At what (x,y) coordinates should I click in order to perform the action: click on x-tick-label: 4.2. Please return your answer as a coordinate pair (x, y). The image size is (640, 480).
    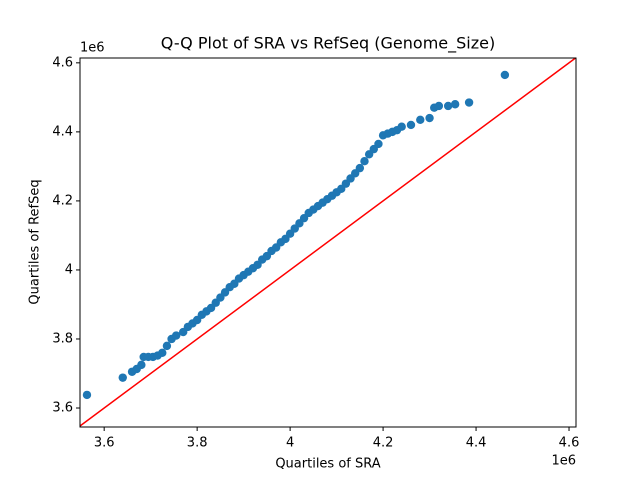
    Looking at the image, I should click on (383, 443).